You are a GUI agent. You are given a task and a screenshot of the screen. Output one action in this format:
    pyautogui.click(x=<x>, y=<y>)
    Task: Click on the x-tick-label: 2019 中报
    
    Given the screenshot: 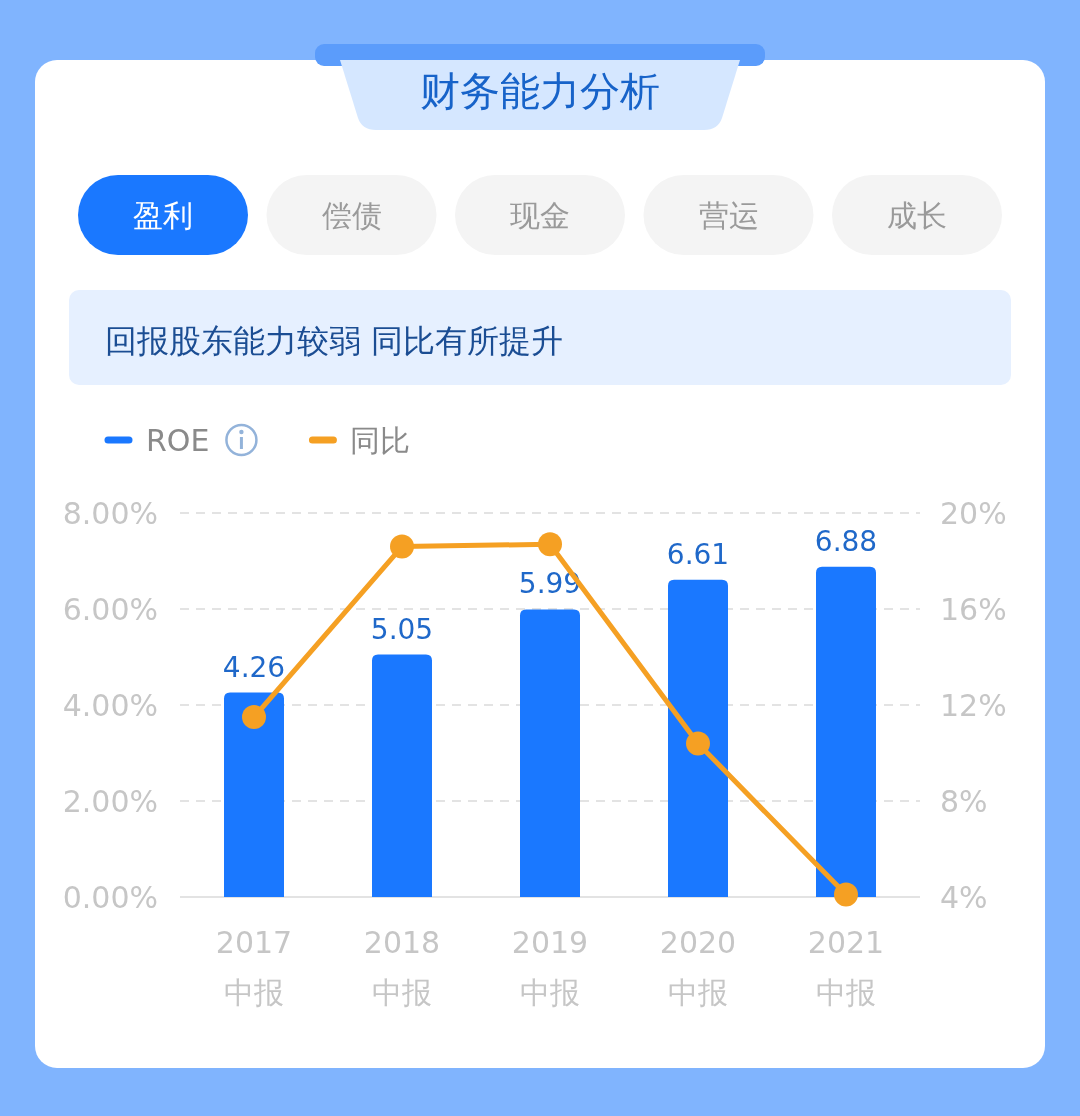 What is the action you would take?
    pyautogui.click(x=550, y=967)
    